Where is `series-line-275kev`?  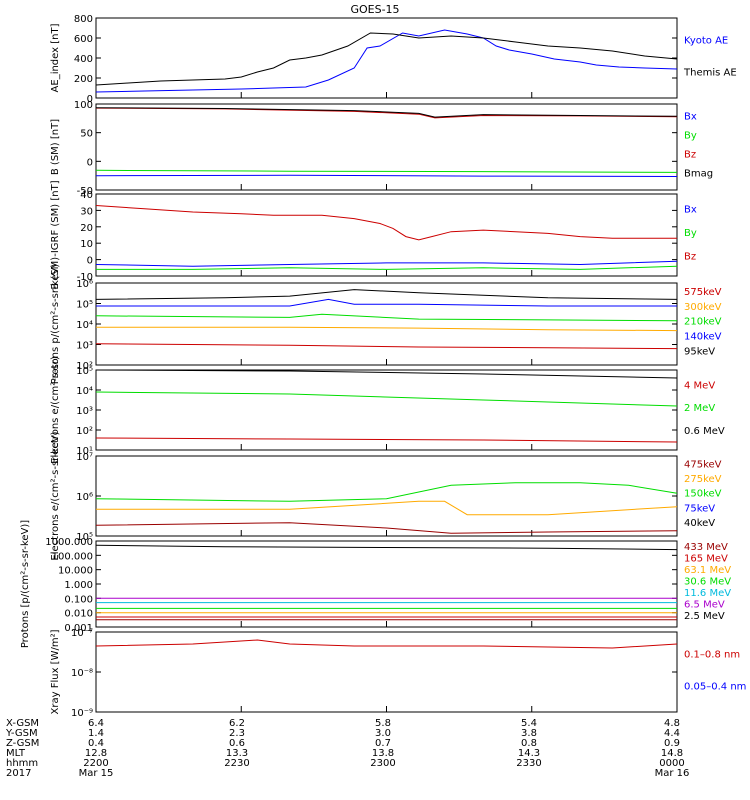
series-line-275kev is located at coordinates (387, 508).